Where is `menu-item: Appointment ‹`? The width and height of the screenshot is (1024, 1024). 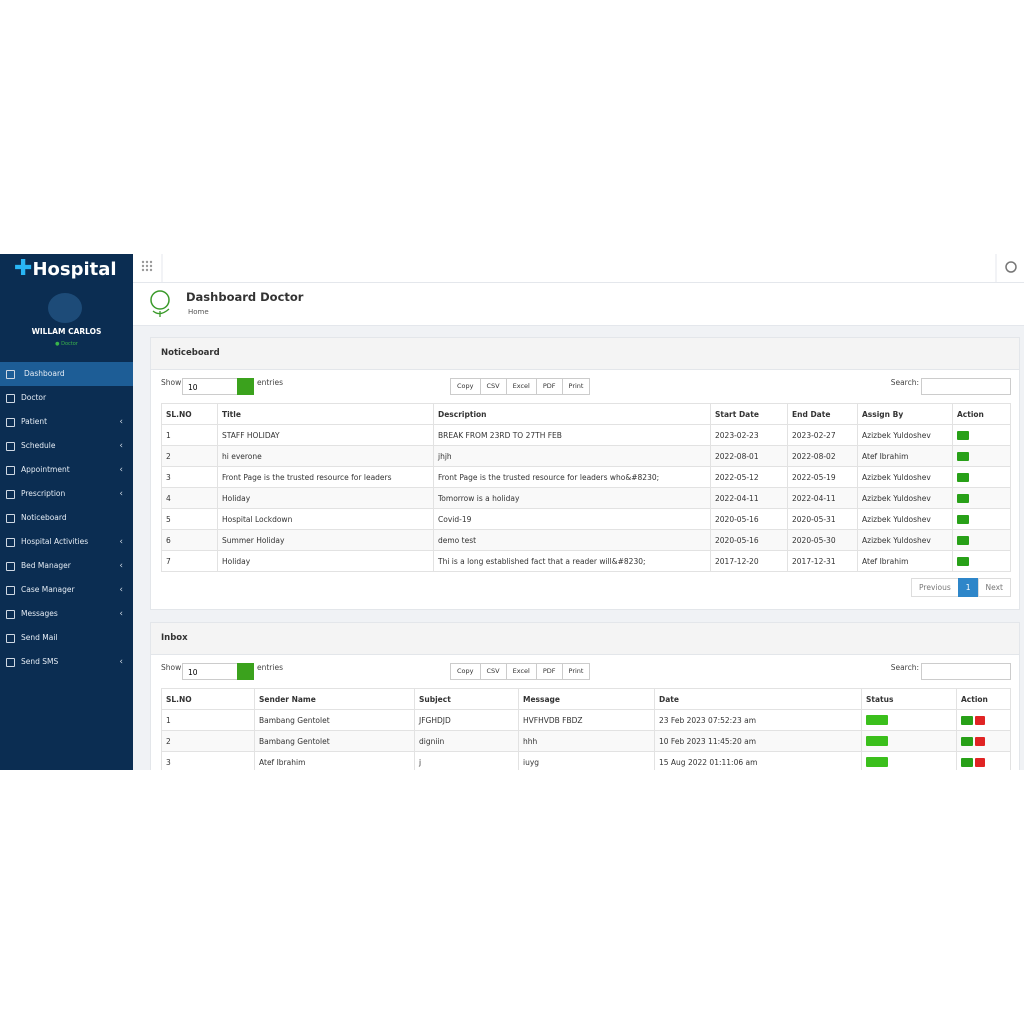 menu-item: Appointment ‹ is located at coordinates (66, 470).